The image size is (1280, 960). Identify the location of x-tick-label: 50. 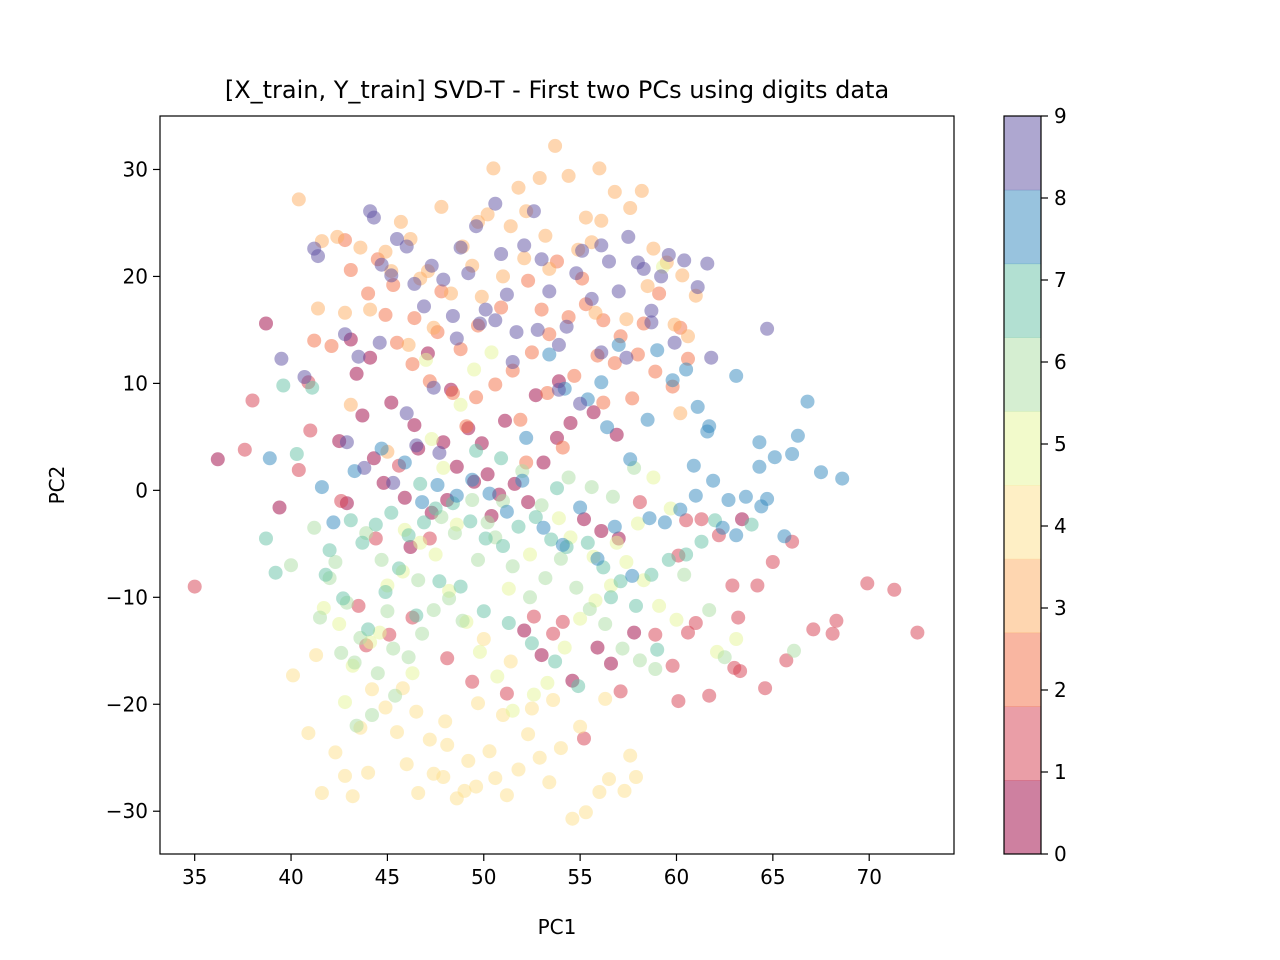
(483, 877).